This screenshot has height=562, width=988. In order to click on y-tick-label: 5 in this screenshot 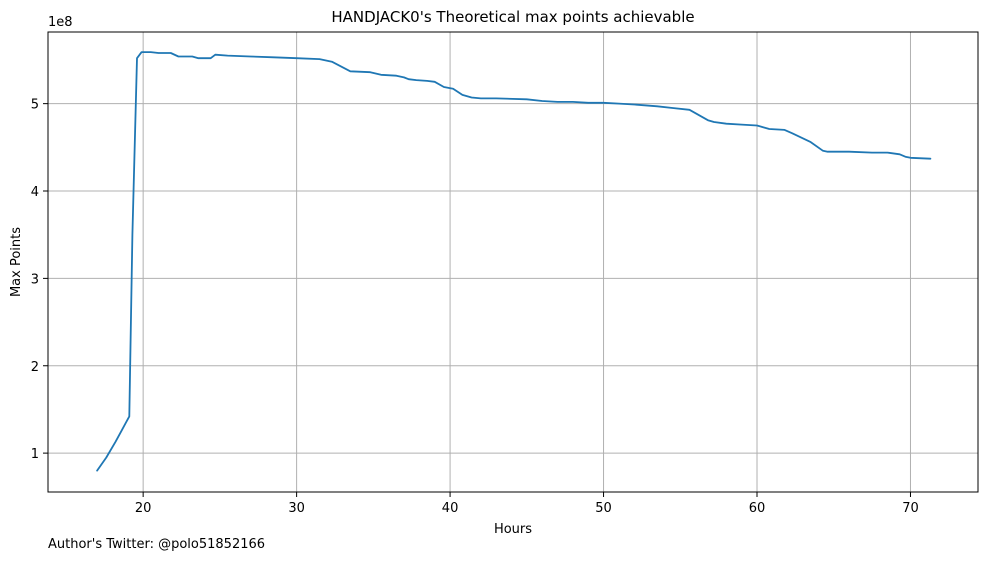, I will do `click(35, 105)`.